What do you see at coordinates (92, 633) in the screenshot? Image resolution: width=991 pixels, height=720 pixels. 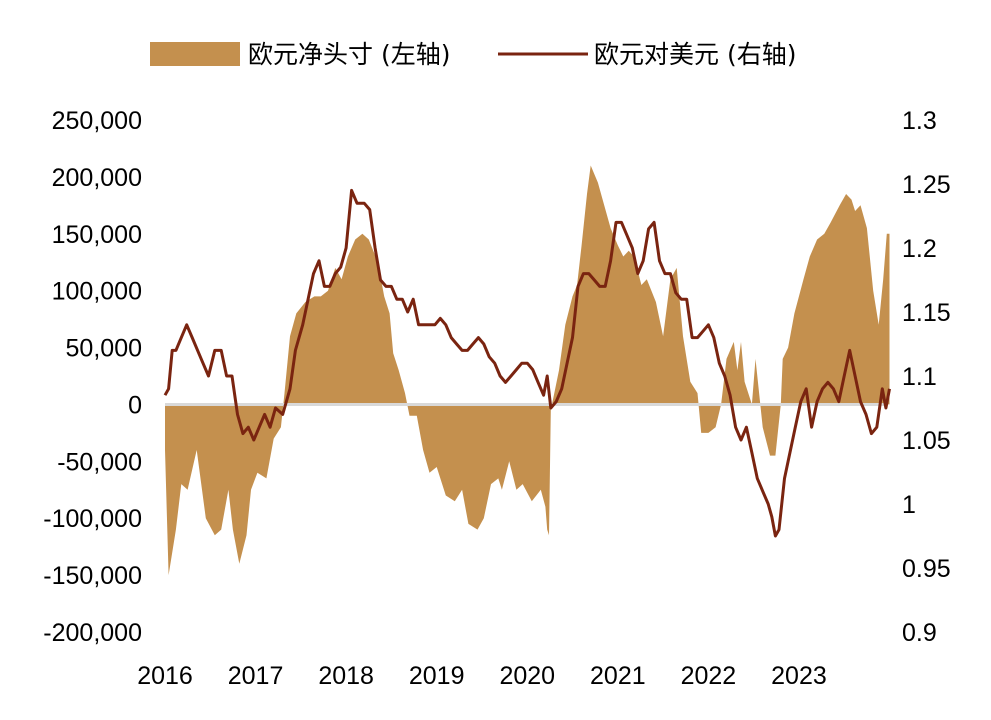 I see `left-tick-label: -200,000` at bounding box center [92, 633].